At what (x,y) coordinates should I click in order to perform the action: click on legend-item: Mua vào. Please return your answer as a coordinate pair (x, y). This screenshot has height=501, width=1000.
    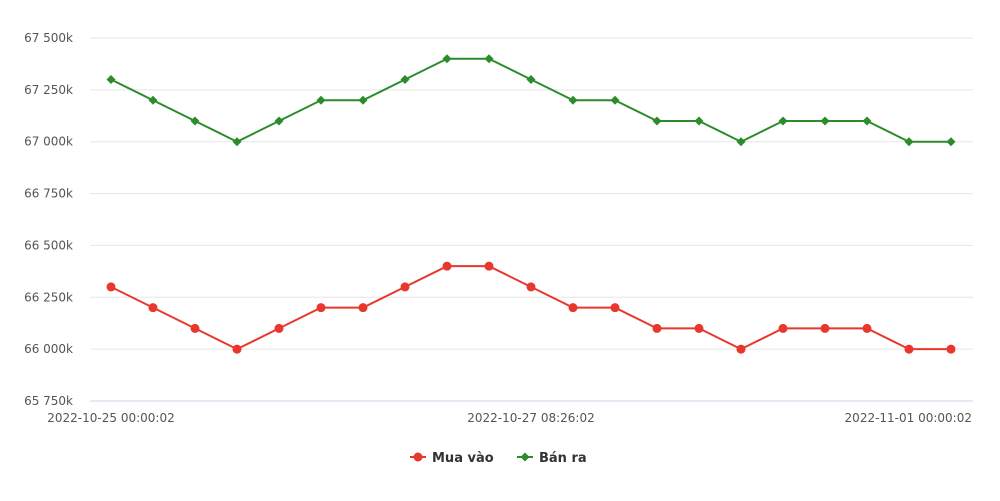
    Looking at the image, I should click on (452, 458).